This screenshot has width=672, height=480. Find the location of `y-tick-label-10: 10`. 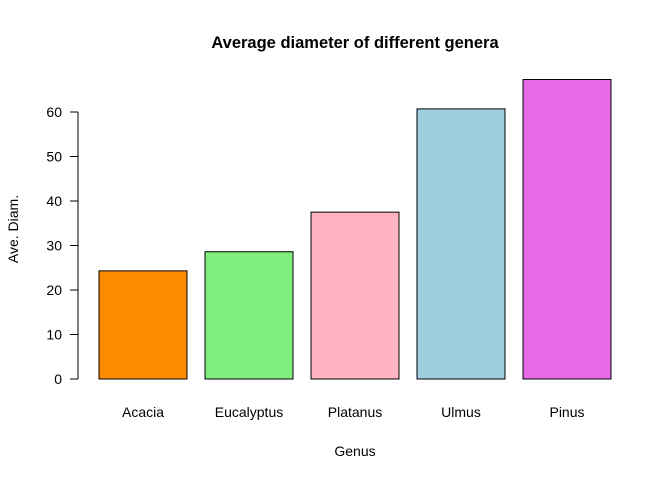

y-tick-label-10: 10 is located at coordinates (54, 335).